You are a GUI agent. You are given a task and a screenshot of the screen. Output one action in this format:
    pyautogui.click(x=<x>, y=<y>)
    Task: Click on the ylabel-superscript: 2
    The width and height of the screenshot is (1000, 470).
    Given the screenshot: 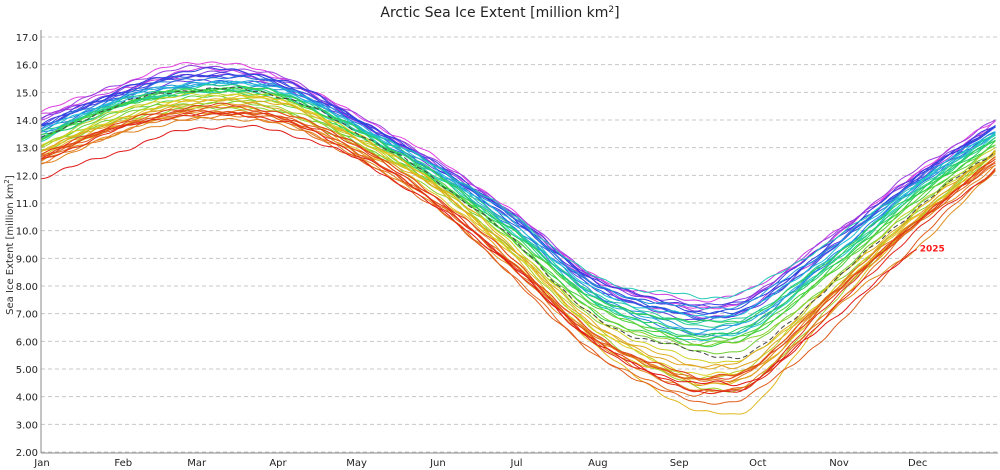 What is the action you would take?
    pyautogui.click(x=7, y=181)
    